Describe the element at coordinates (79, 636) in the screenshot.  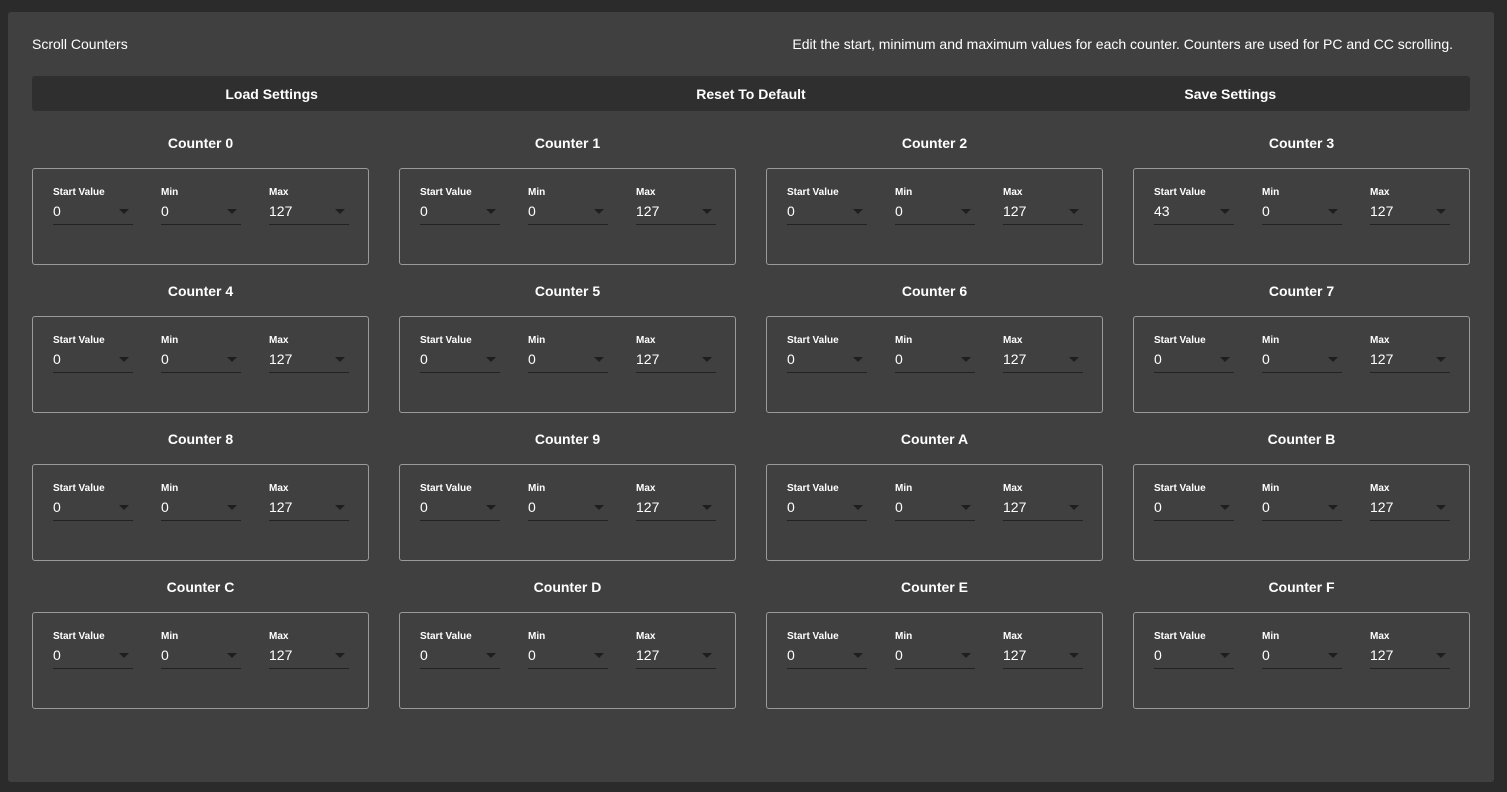
I see `start-label: Start Value` at that location.